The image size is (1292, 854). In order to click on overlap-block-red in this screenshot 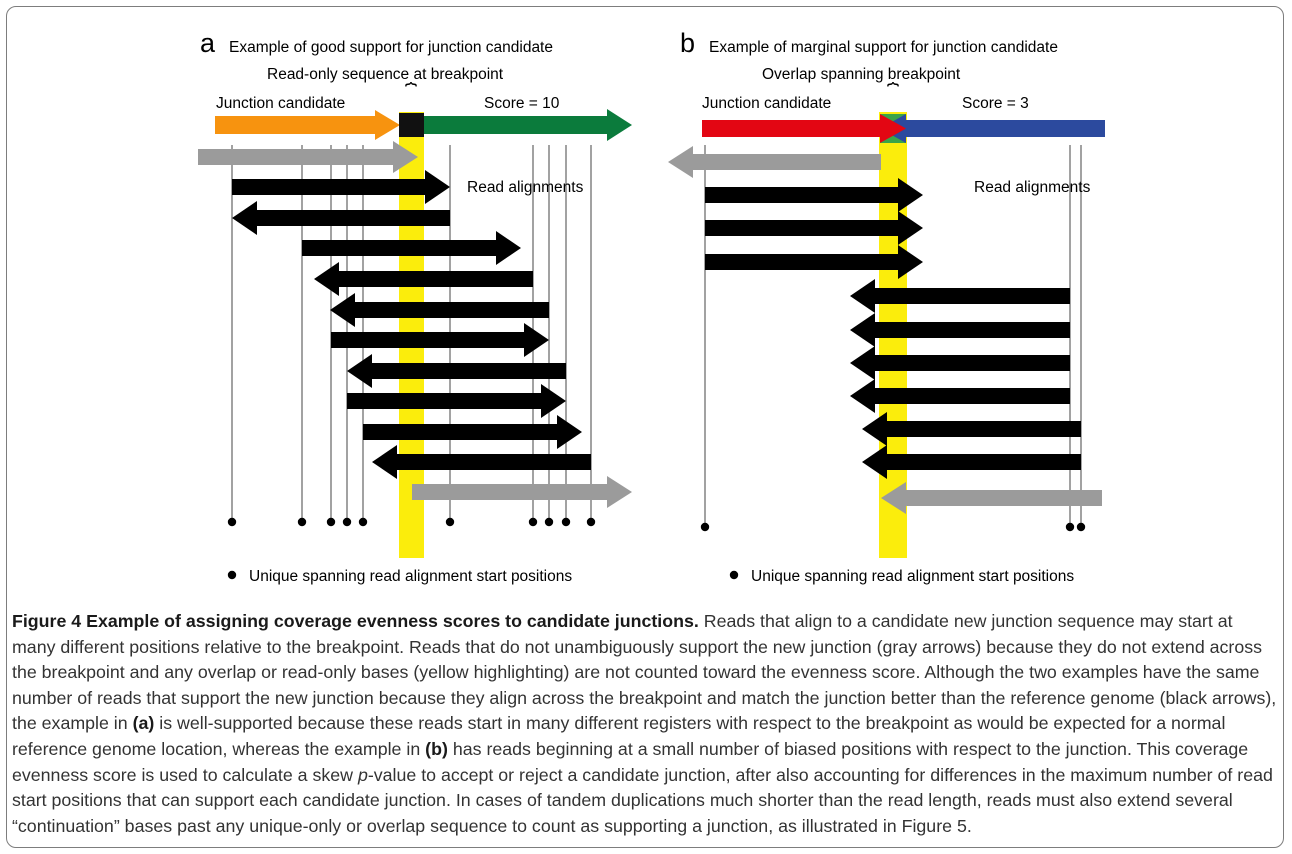, I will do `click(893, 128)`.